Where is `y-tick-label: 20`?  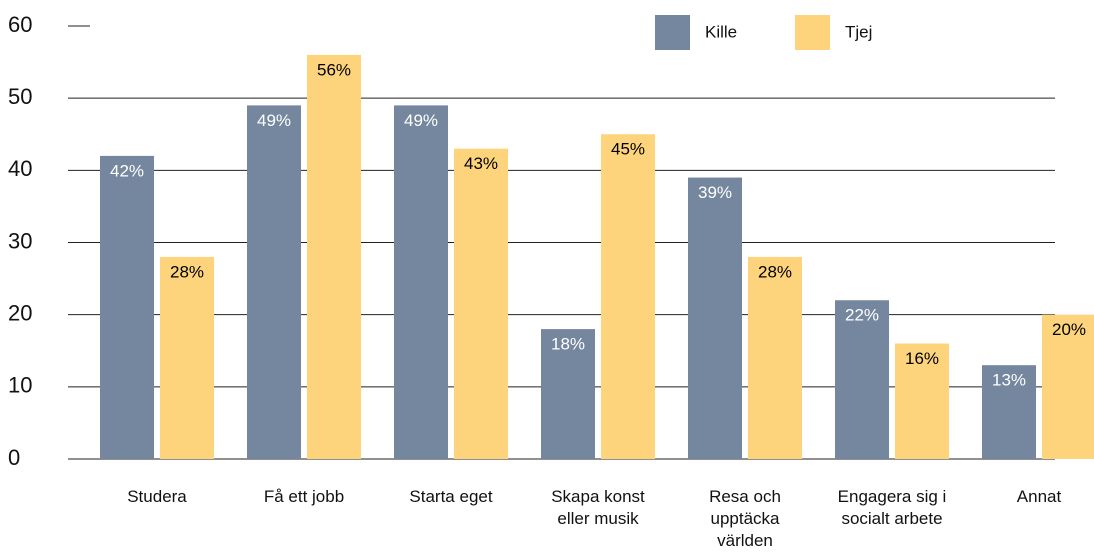 y-tick-label: 20 is located at coordinates (20, 312).